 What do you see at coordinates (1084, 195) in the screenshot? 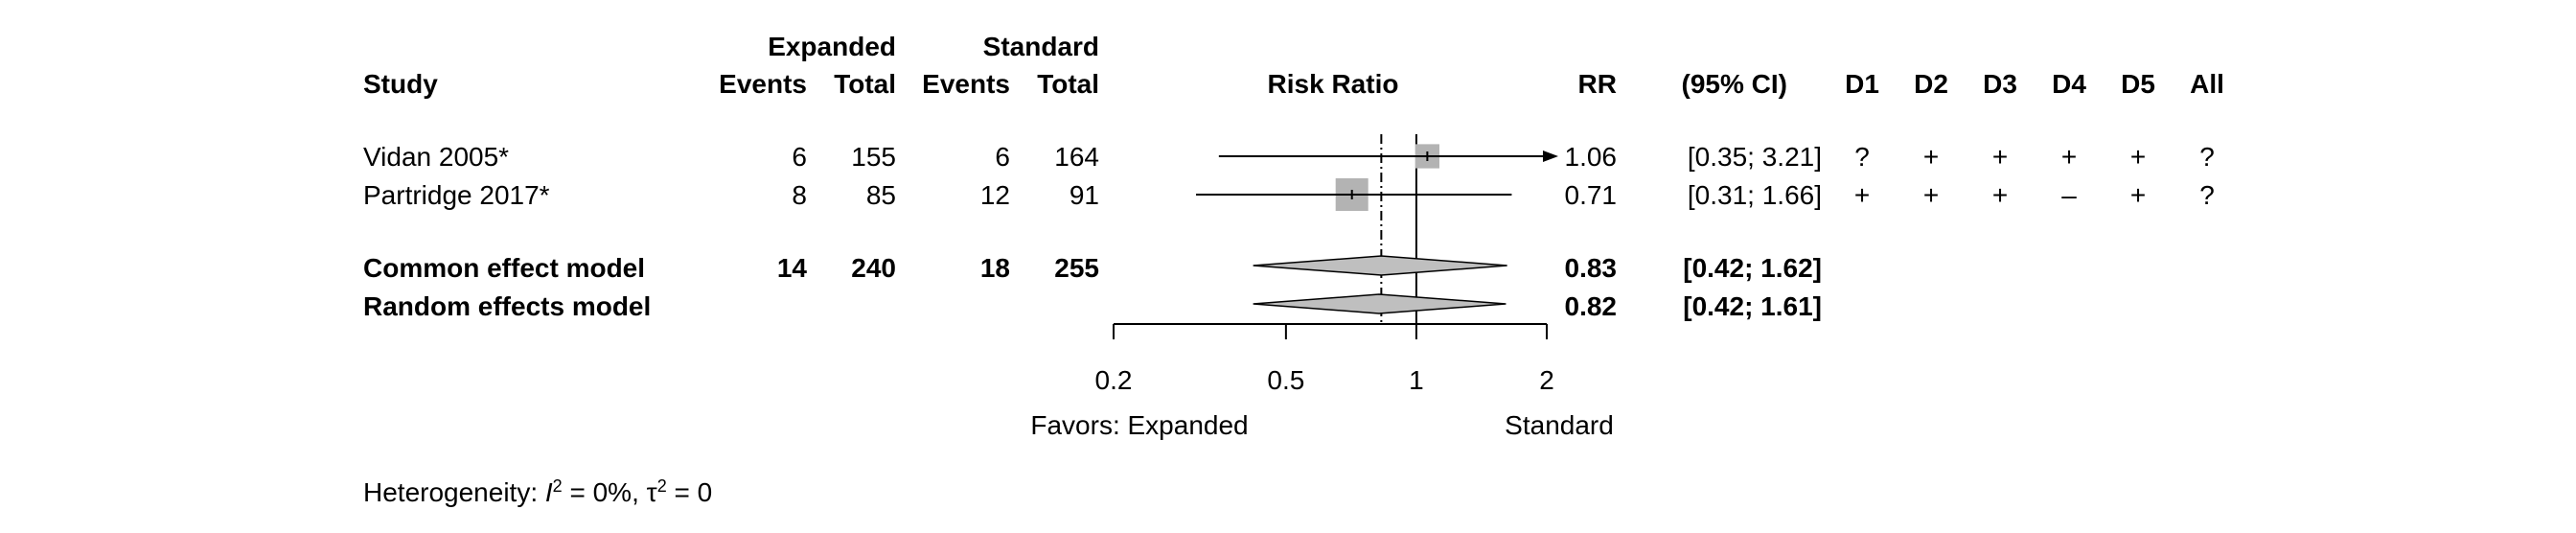
I see `total2-value: 91` at bounding box center [1084, 195].